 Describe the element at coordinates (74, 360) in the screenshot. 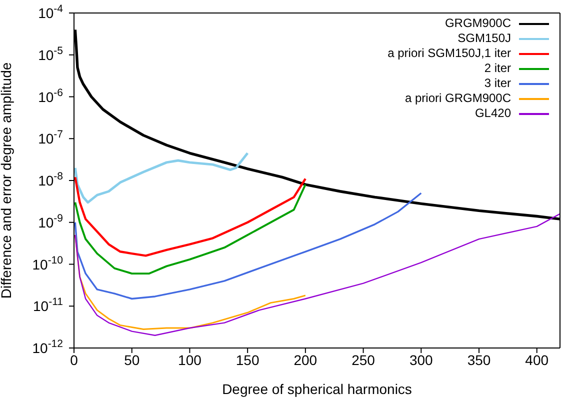

I see `x-tick-label: 0` at that location.